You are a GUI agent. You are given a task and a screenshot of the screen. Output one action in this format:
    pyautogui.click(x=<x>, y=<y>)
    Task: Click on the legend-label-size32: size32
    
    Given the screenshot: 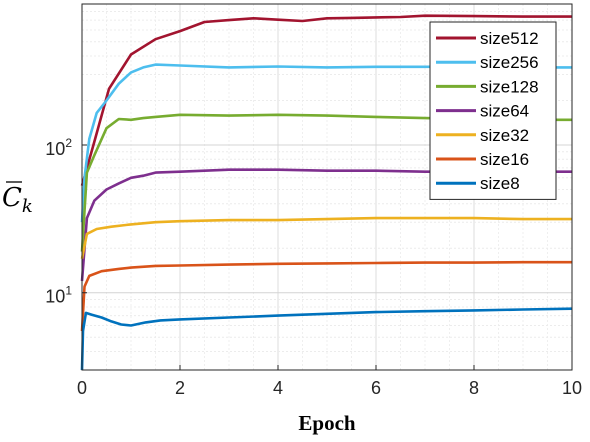 What is the action you would take?
    pyautogui.click(x=504, y=135)
    